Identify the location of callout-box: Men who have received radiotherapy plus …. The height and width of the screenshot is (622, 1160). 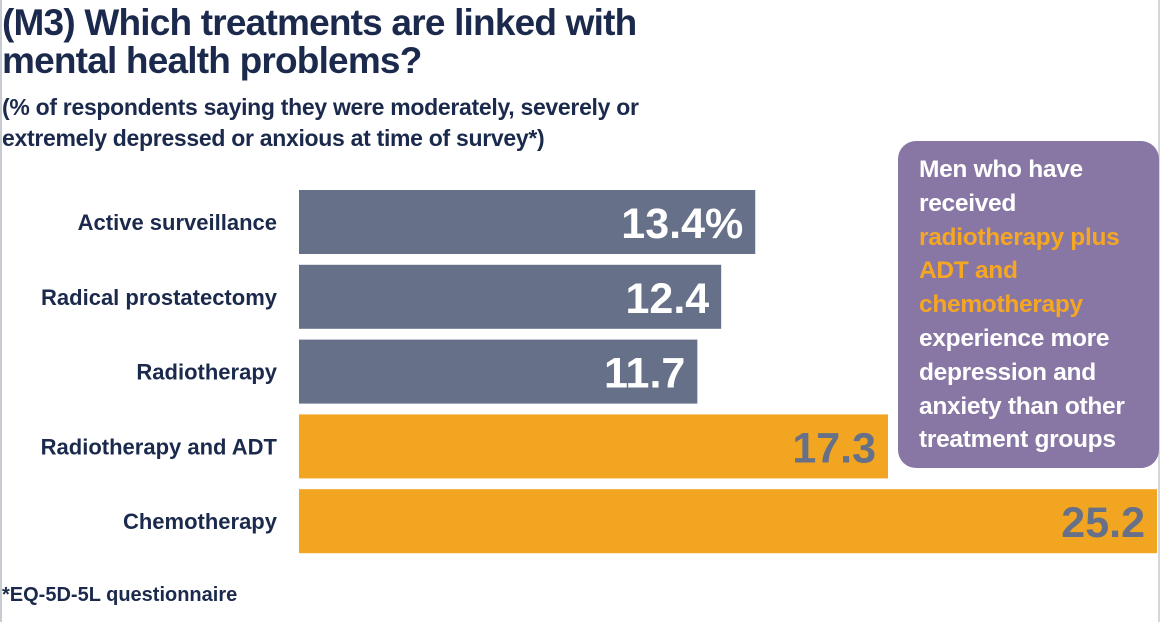
(1028, 304).